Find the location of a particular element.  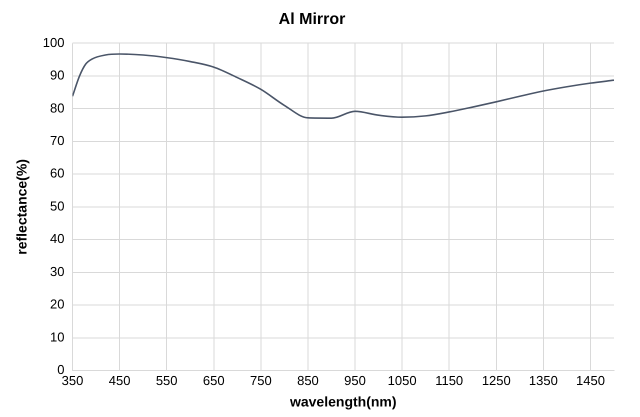

y-tick-label: 90 is located at coordinates (57, 75).